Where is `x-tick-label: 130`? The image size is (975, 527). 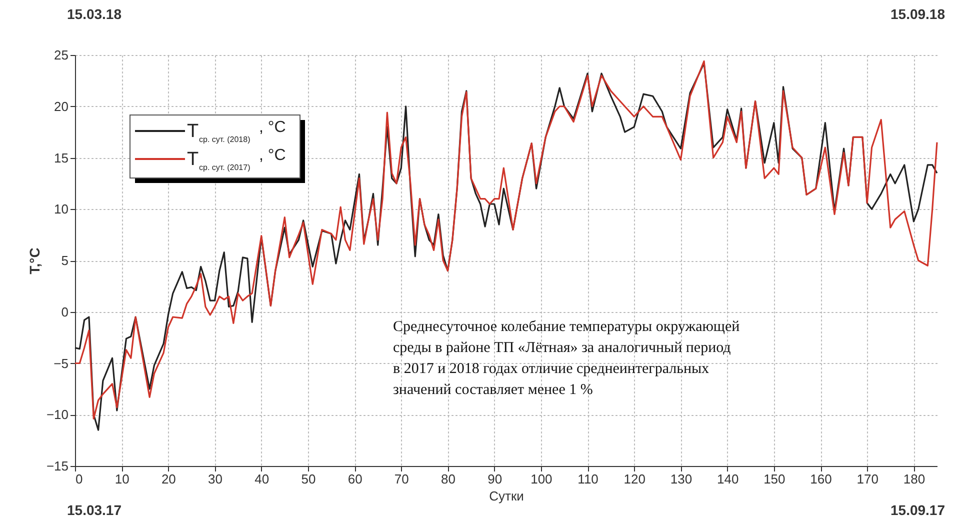
x-tick-label: 130 is located at coordinates (681, 479).